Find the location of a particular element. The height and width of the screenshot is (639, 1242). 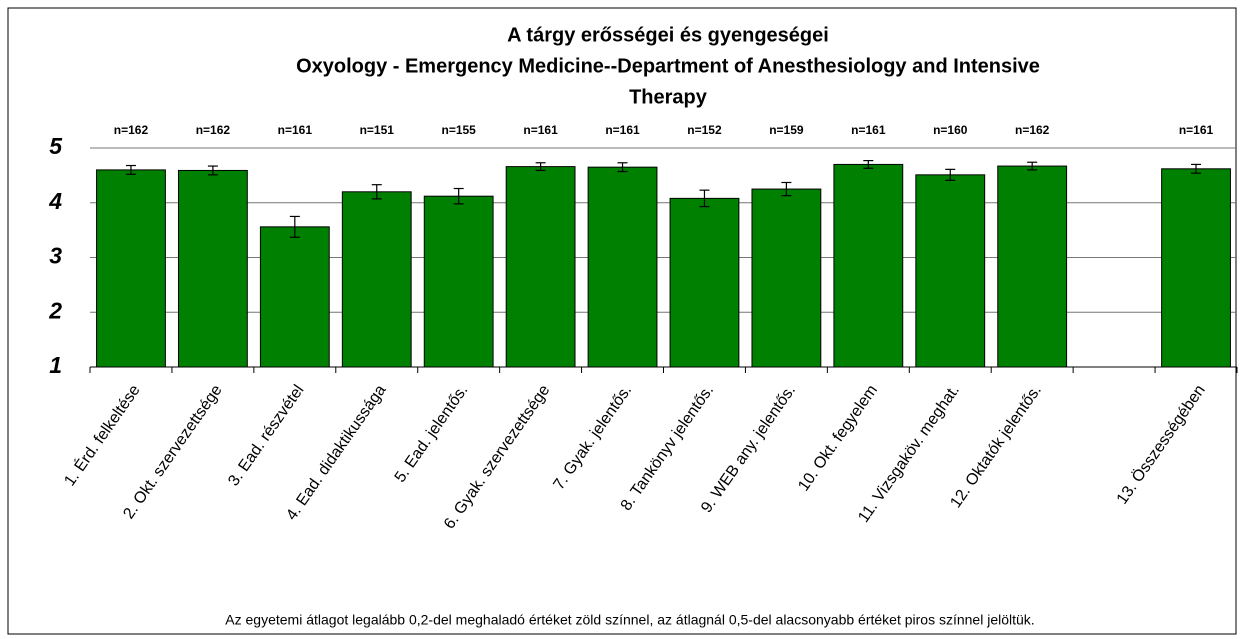

n-label: n=152 is located at coordinates (704, 130).